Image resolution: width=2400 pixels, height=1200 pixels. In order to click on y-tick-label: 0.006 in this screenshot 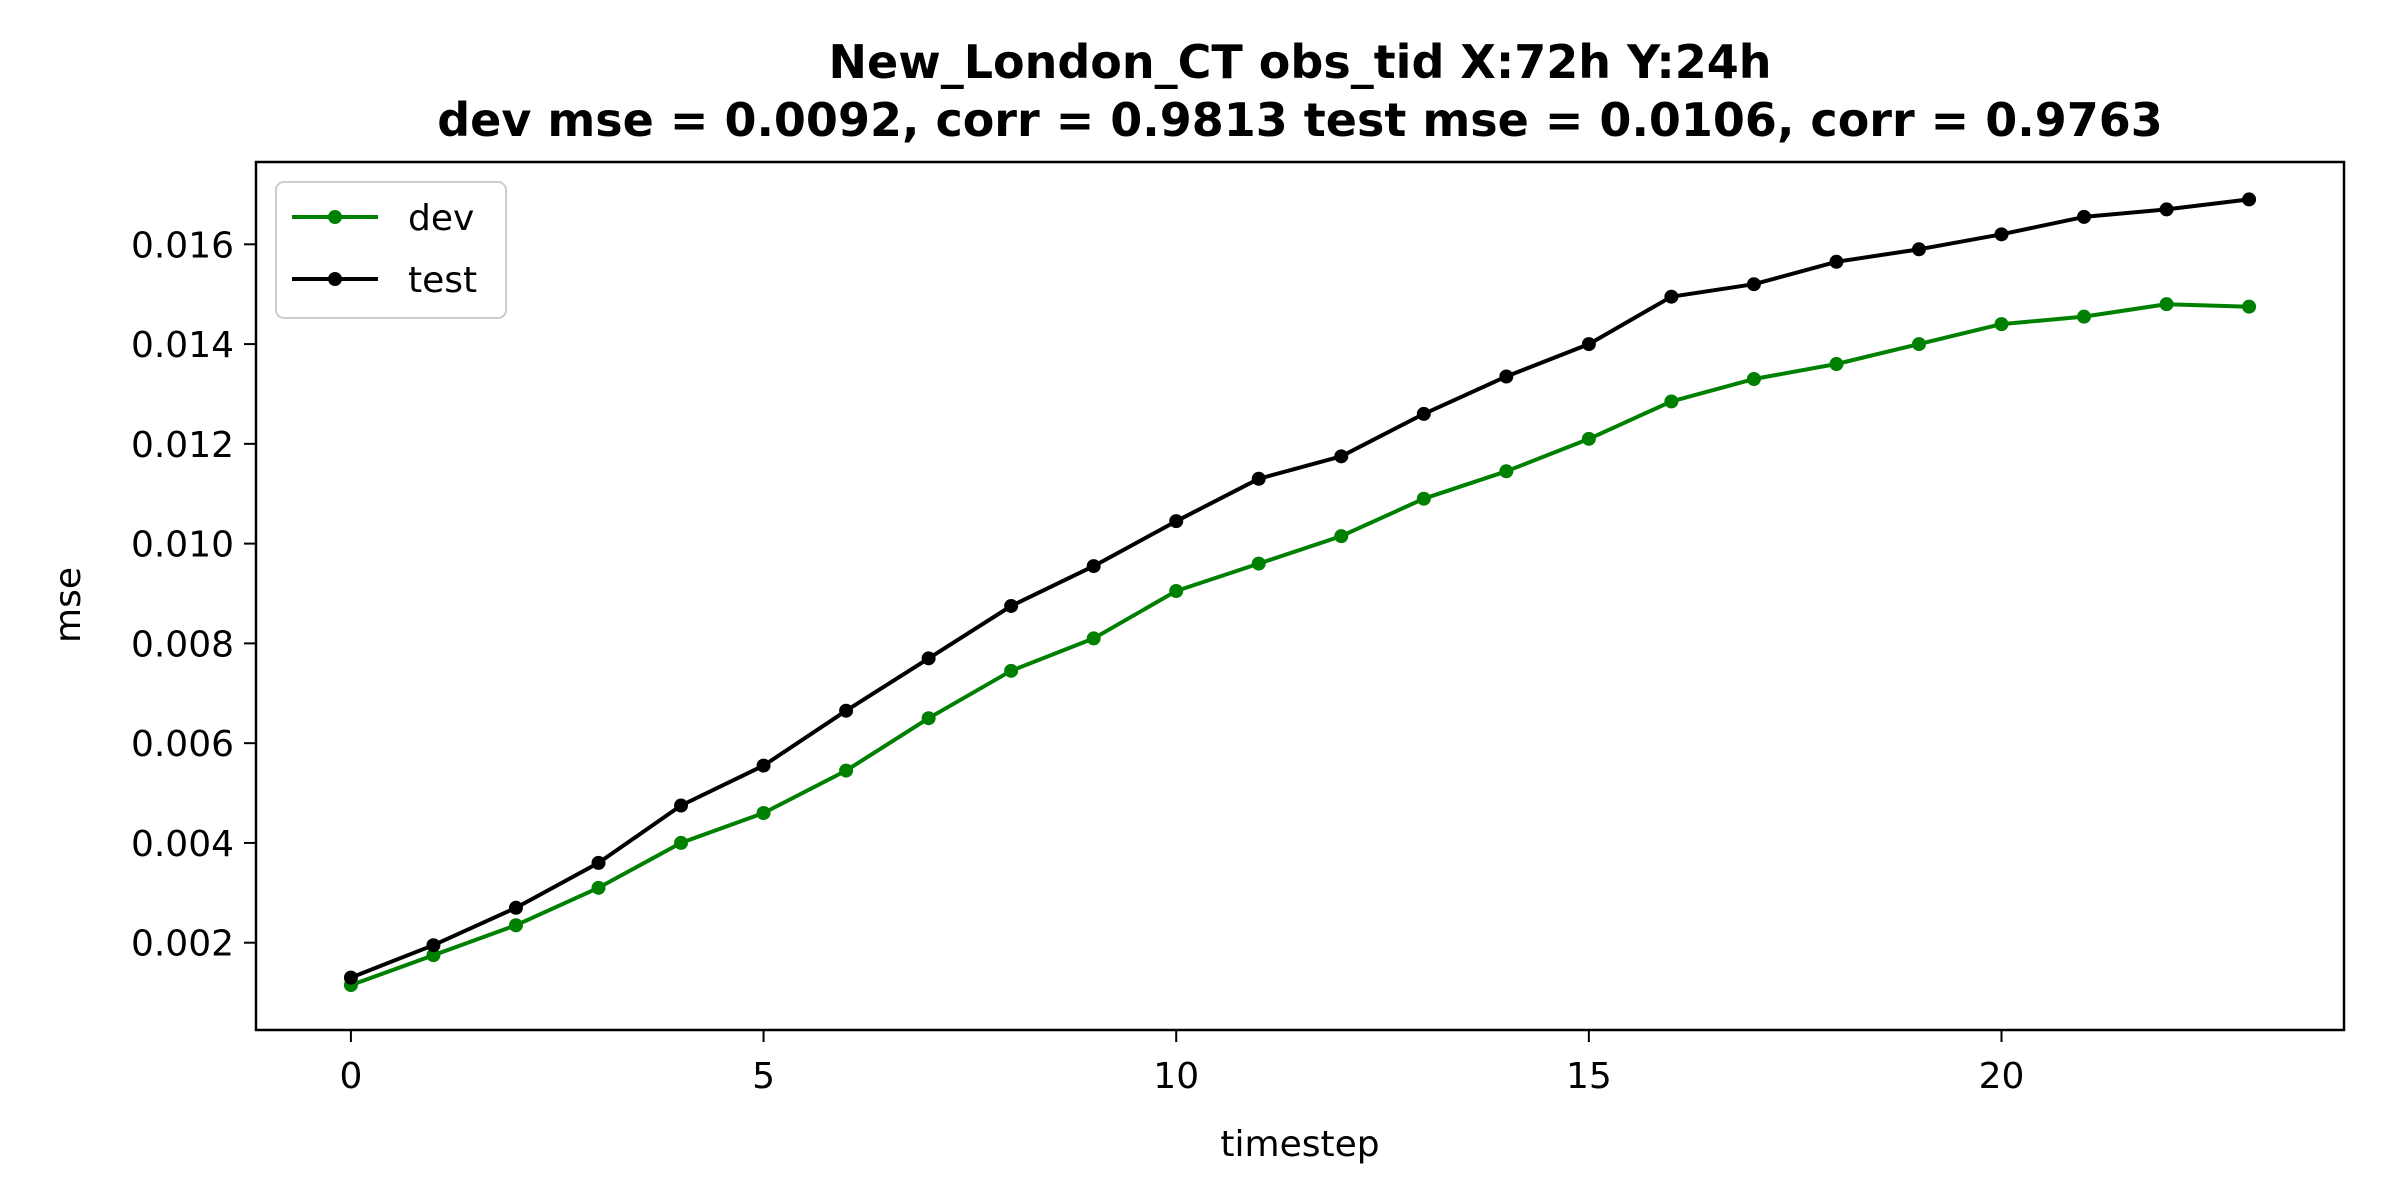, I will do `click(182, 744)`.